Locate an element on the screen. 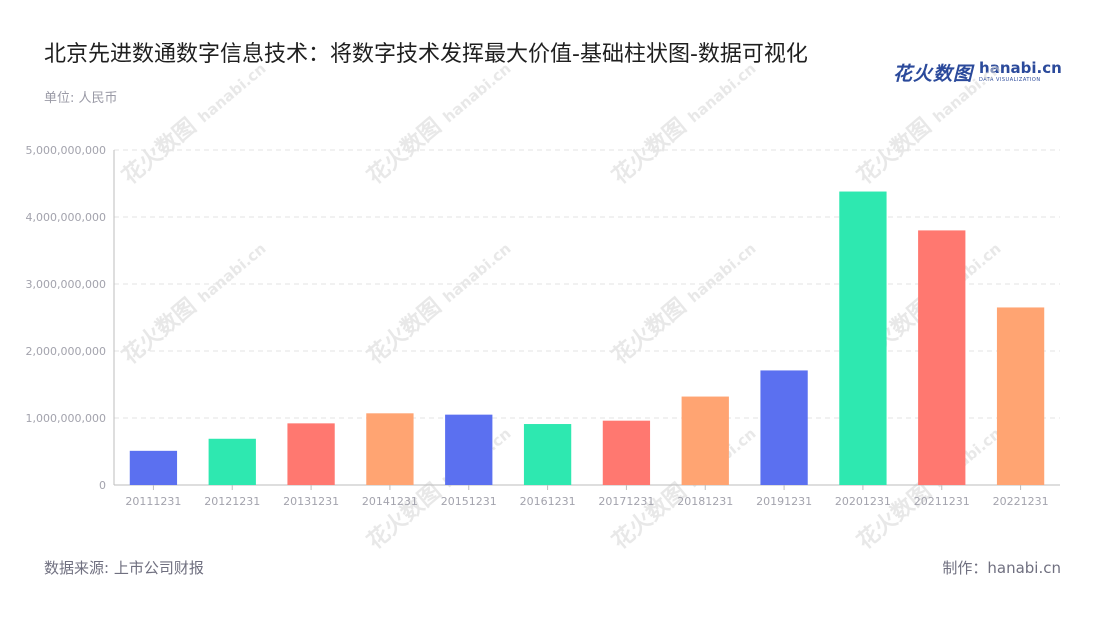  chart-title: 北京先进数通数字信息技术：将数字技术发挥最大价值-基础柱状图-数据可视化 is located at coordinates (426, 54).